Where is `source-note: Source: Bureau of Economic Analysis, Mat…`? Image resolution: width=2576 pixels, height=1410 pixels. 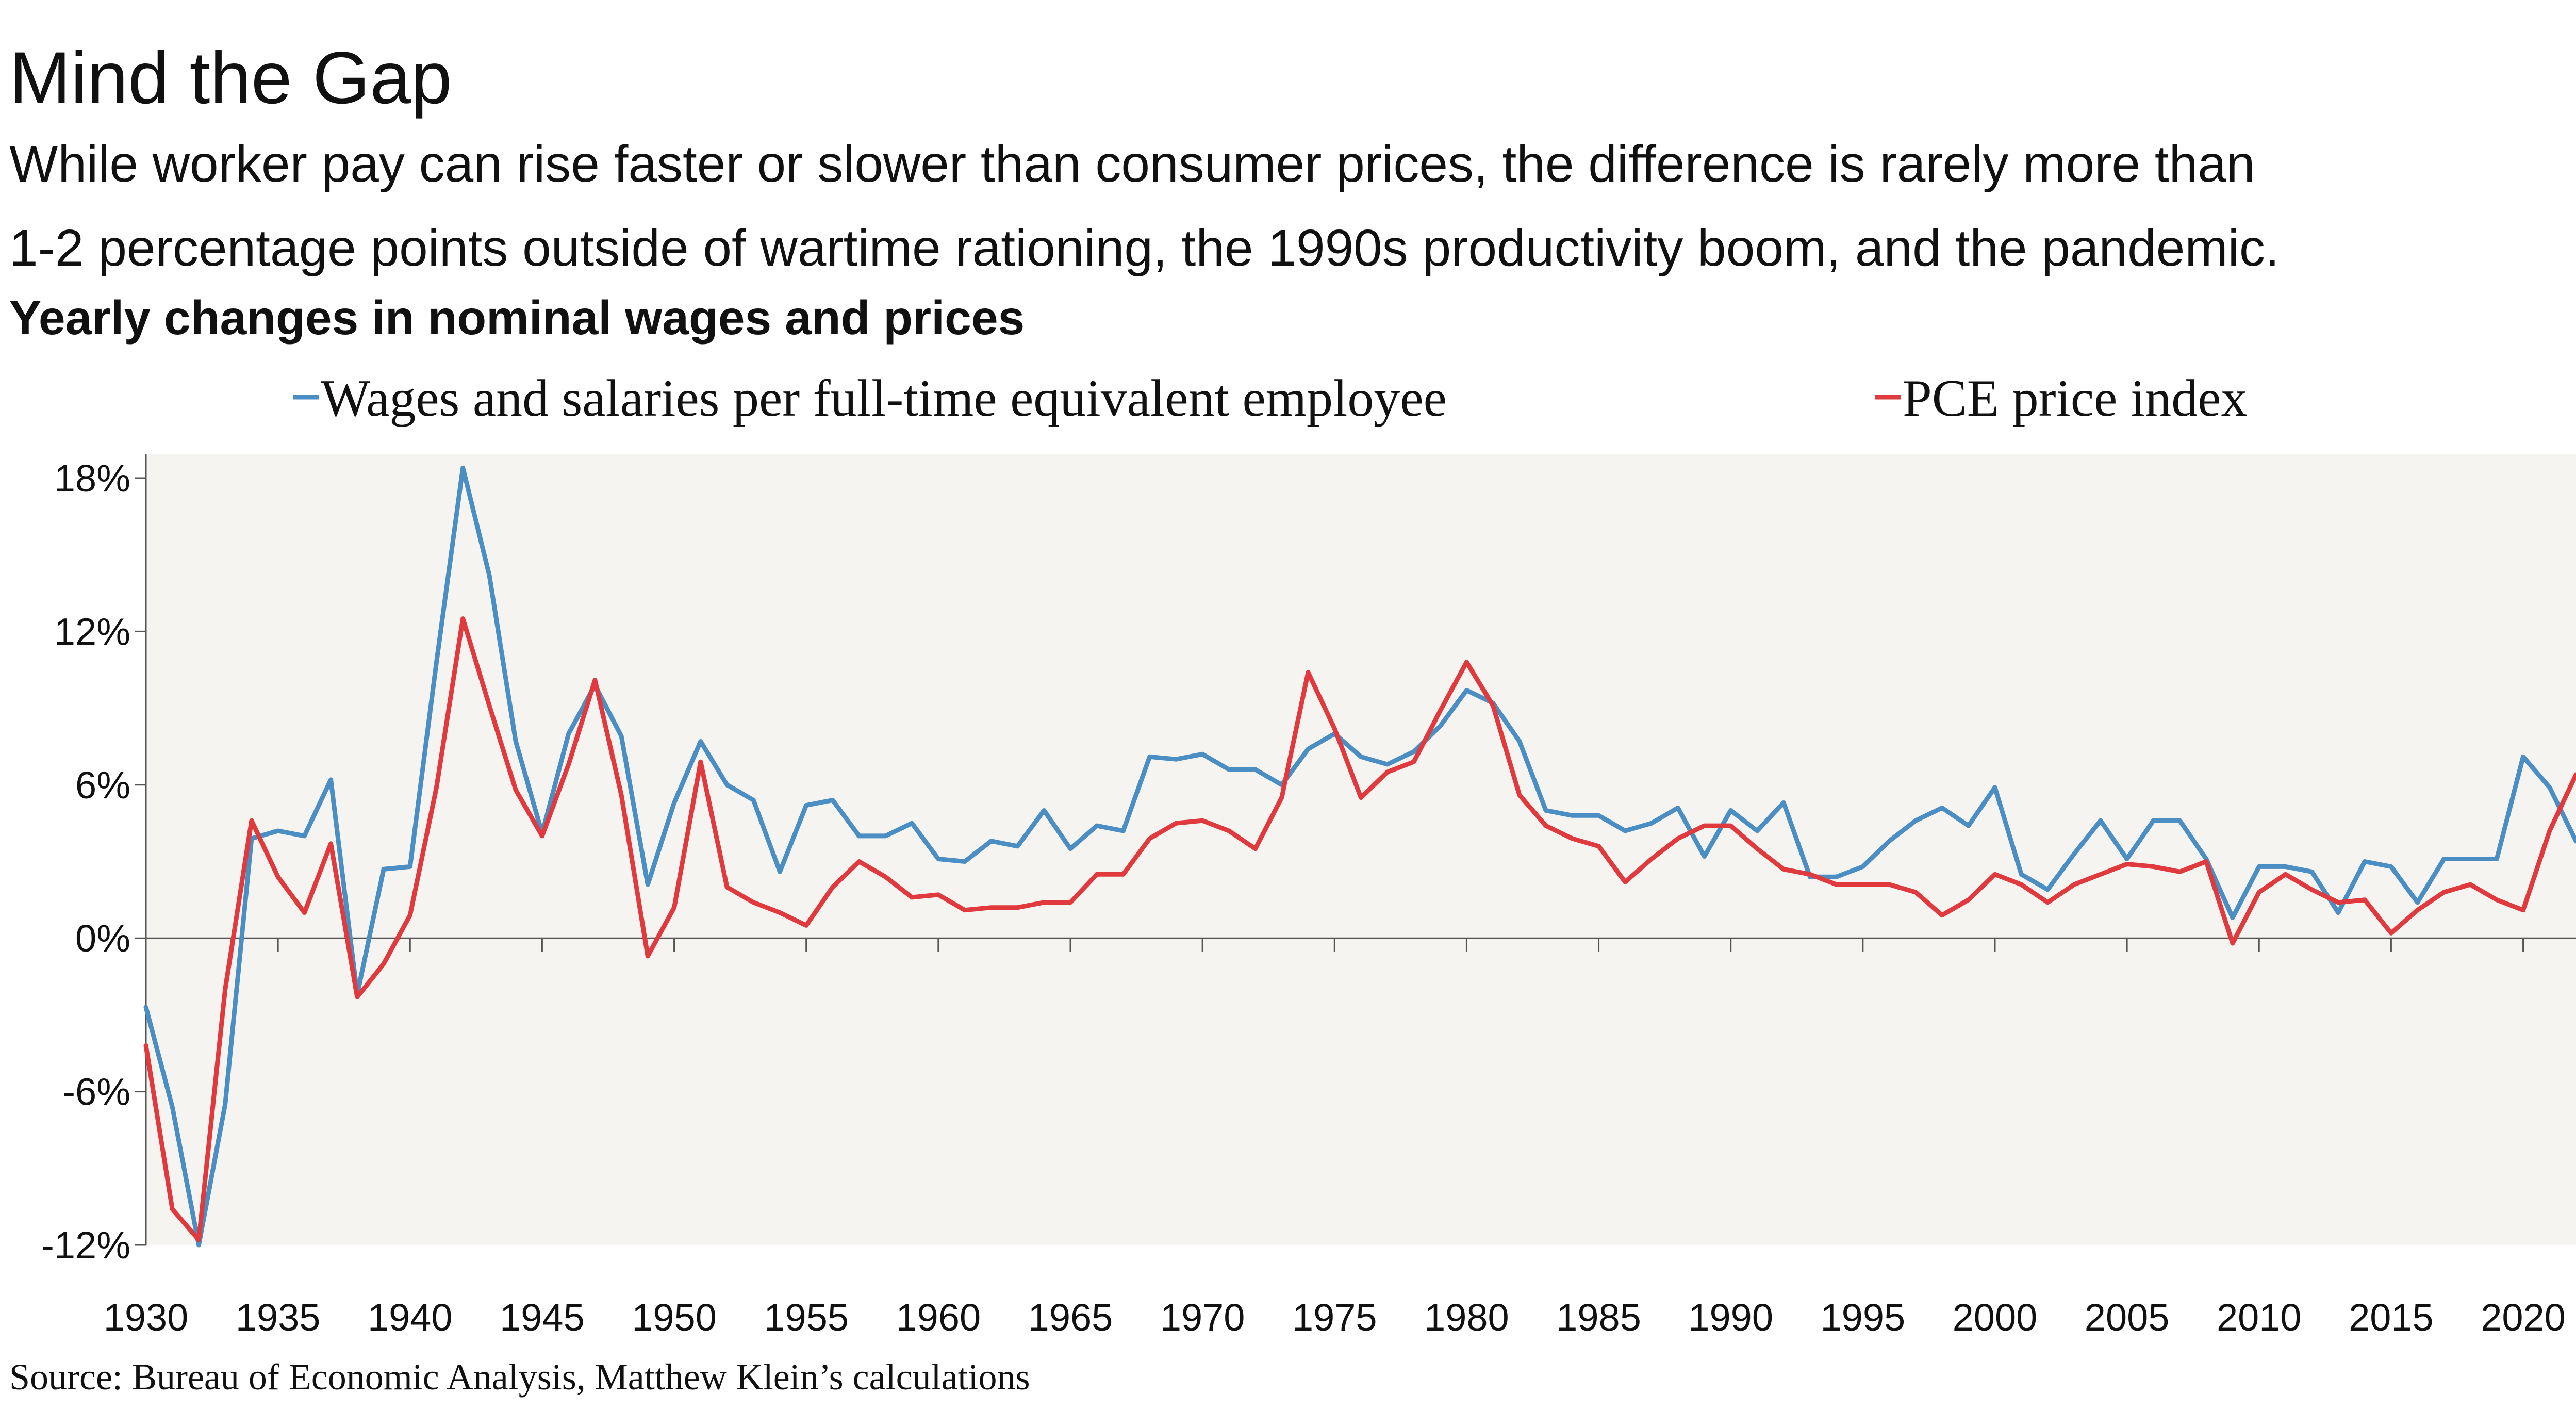
source-note: Source: Bureau of Economic Analysis, Mat… is located at coordinates (519, 1377).